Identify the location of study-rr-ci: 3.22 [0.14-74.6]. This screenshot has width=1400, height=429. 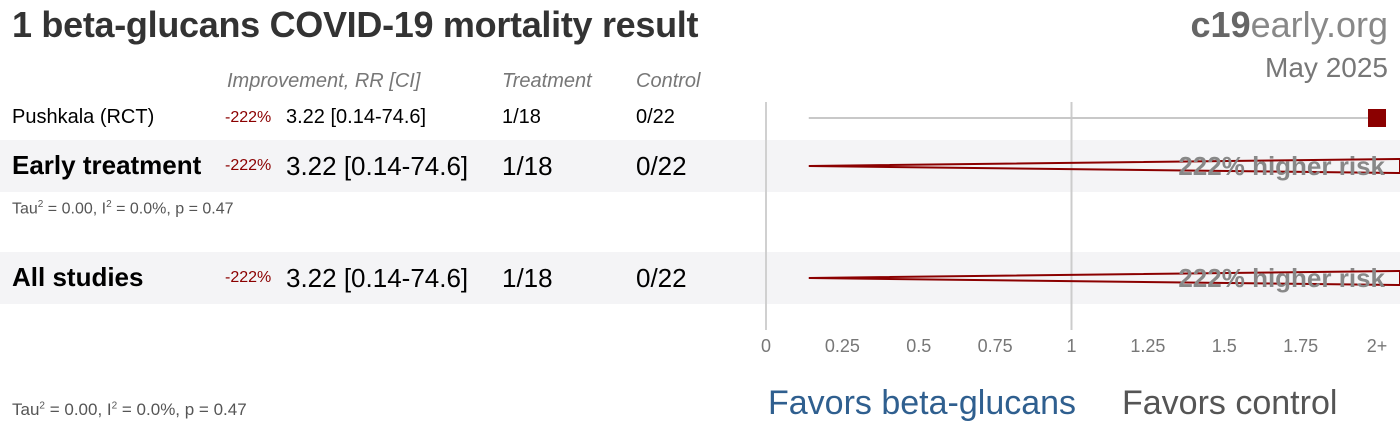
(356, 117).